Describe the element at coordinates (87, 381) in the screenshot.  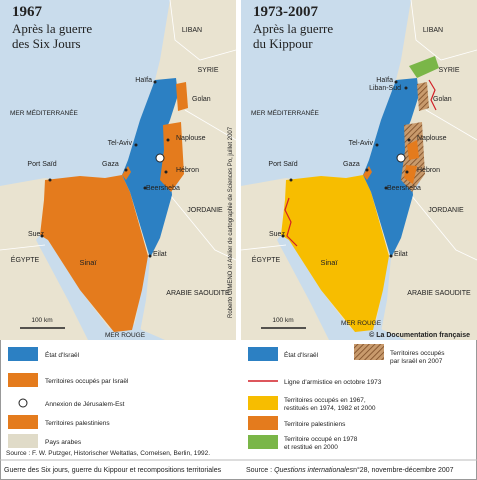
I see `legend-label: Territoires occupés par Israël` at that location.